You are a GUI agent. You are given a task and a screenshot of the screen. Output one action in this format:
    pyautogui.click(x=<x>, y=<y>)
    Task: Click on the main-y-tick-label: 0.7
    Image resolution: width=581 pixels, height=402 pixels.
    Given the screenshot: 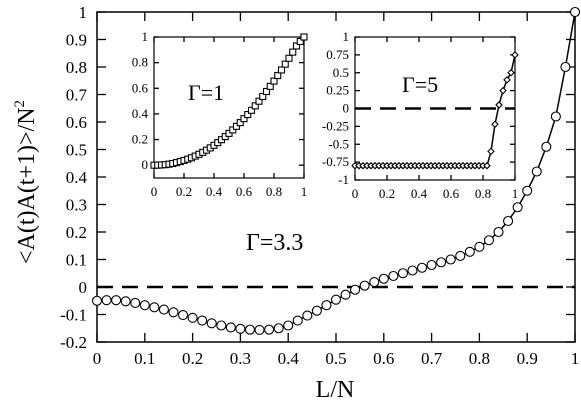 What is the action you would take?
    pyautogui.click(x=77, y=95)
    